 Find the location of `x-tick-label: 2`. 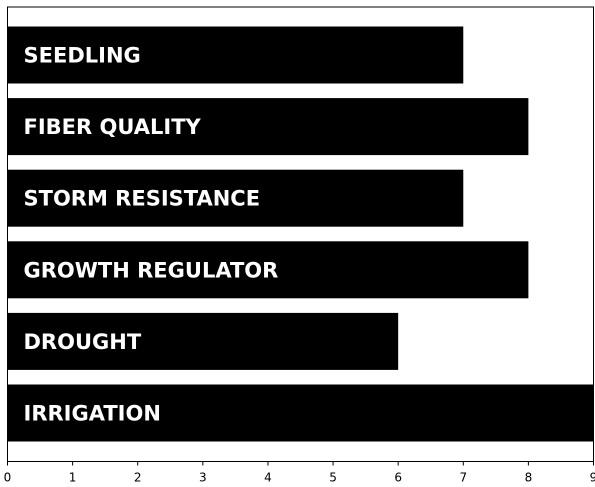

x-tick-label: 2 is located at coordinates (138, 478).